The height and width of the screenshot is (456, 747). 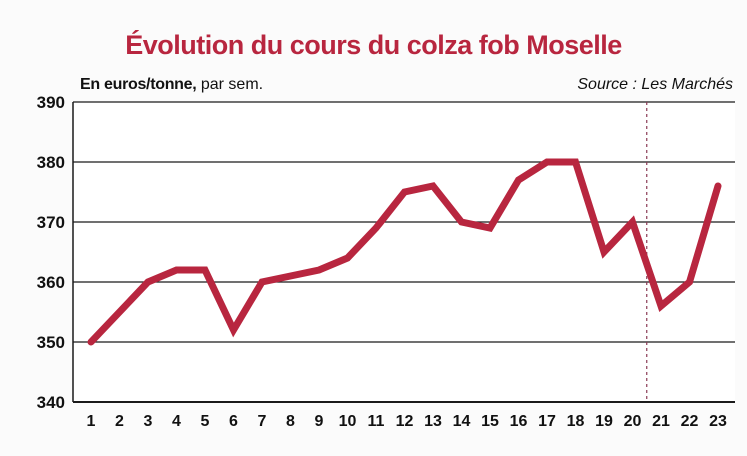 I want to click on x-tick-label-19: 19, so click(x=604, y=421).